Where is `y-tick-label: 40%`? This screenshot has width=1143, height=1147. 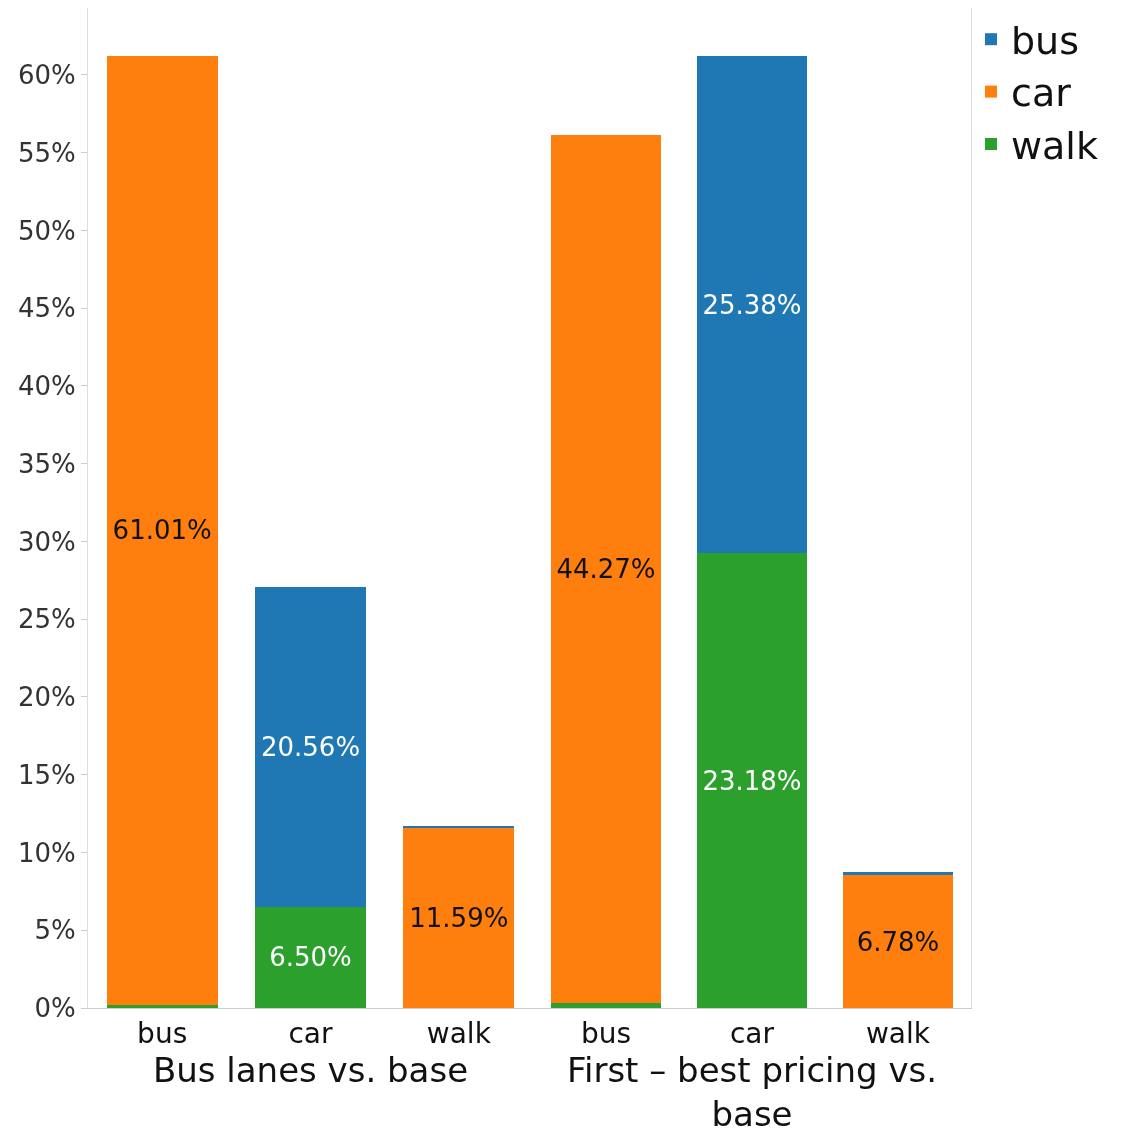
y-tick-label: 40% is located at coordinates (47, 386).